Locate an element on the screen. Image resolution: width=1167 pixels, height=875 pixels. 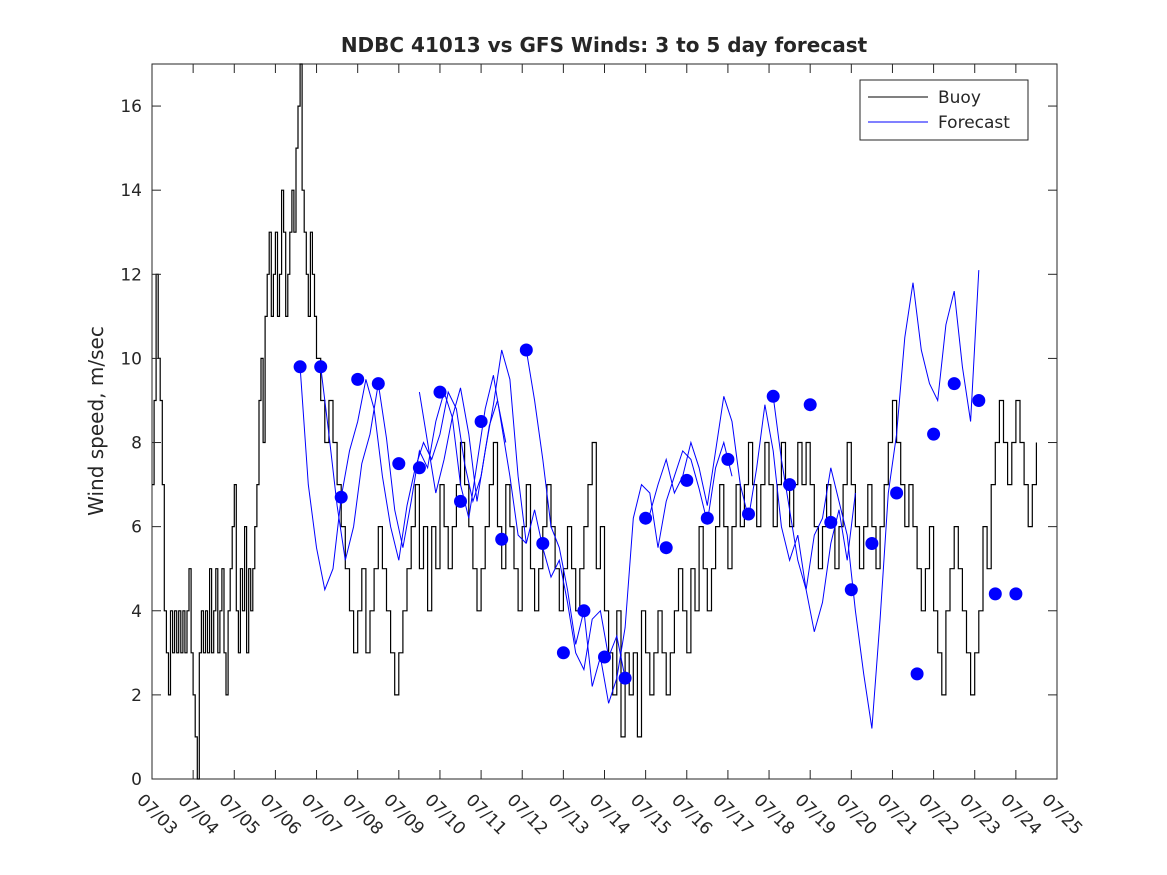
y-tick-label: 12 is located at coordinates (131, 275).